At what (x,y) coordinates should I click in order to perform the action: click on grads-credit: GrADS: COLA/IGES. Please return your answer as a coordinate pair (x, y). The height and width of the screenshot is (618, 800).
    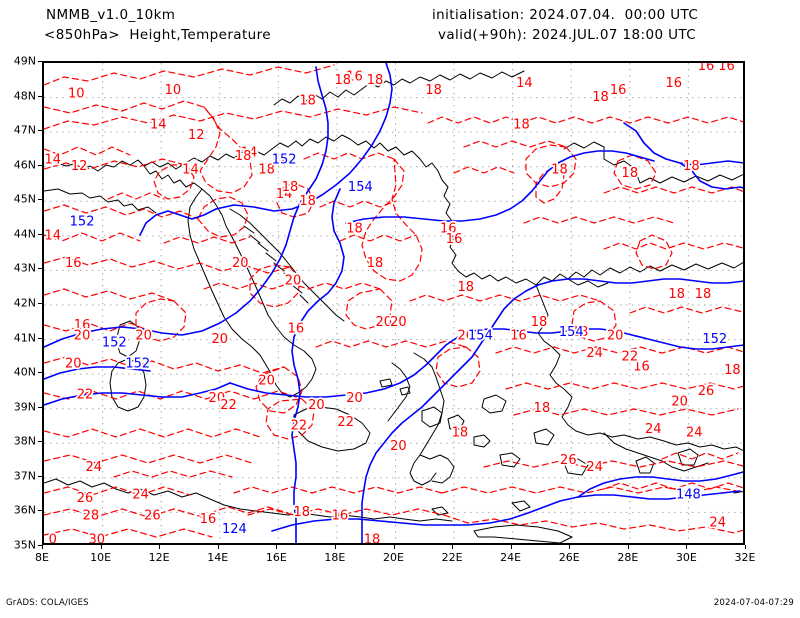
    Looking at the image, I should click on (47, 603).